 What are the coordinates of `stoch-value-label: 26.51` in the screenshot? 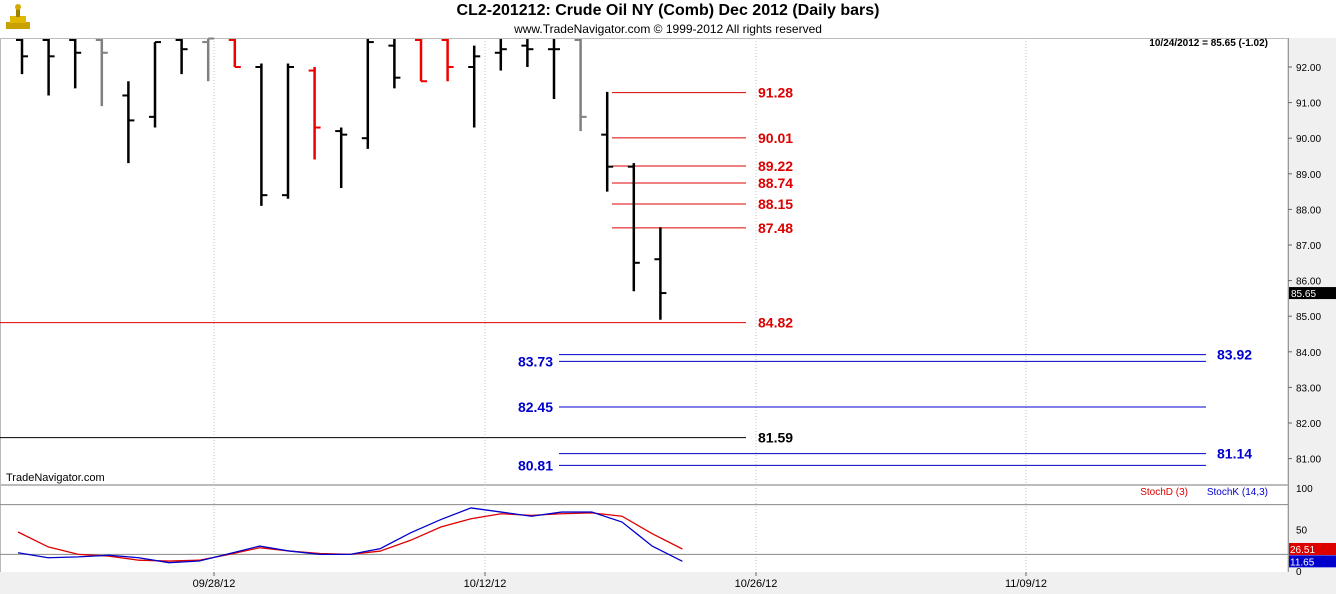 It's located at (1302, 550).